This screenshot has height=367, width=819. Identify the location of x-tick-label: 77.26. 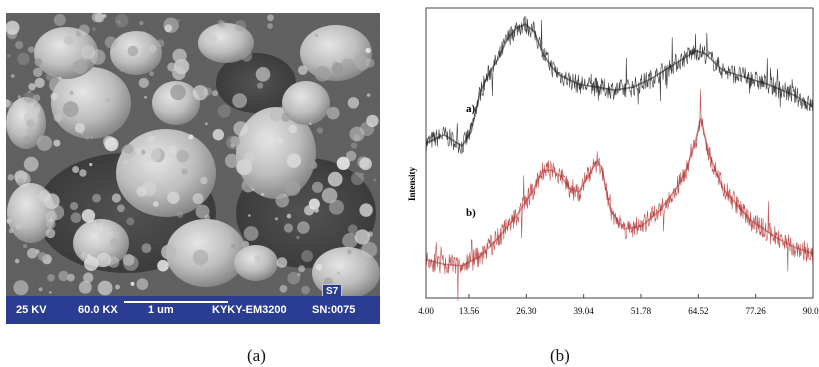
(756, 311).